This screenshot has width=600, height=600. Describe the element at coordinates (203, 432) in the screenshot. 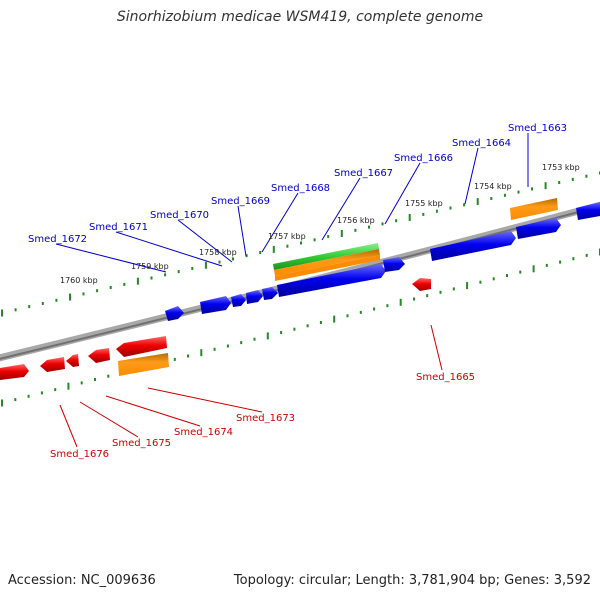

I see `gene-label: Smed_1674` at that location.